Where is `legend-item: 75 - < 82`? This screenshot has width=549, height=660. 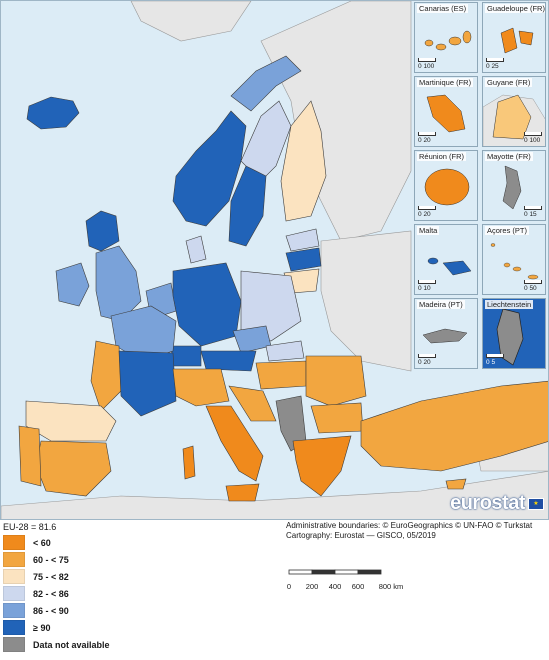 legend-item: 75 - < 82 is located at coordinates (56, 576).